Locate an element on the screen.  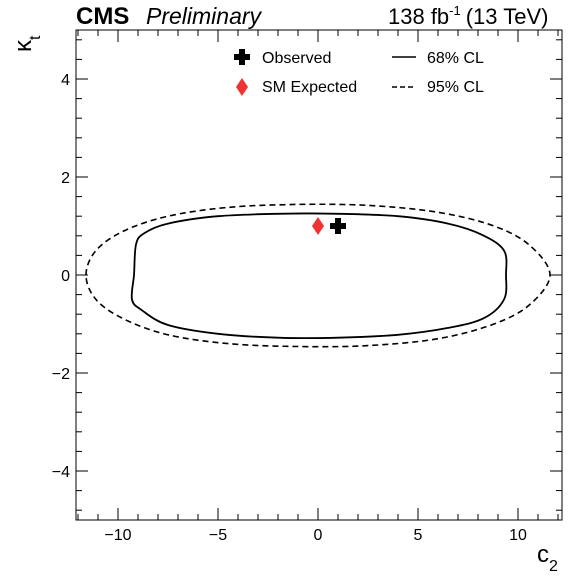
x-tick-label: 0 is located at coordinates (318, 535).